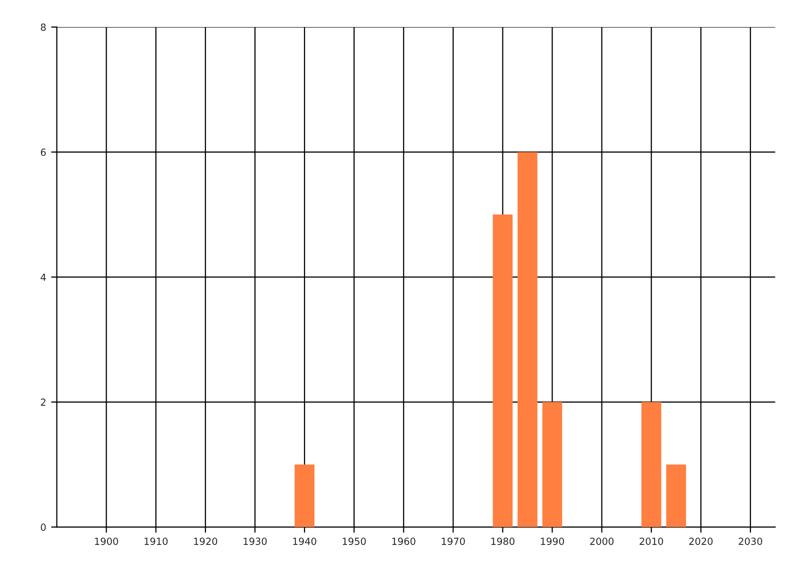 The image size is (800, 576). I want to click on x-tick-label: 1940, so click(304, 541).